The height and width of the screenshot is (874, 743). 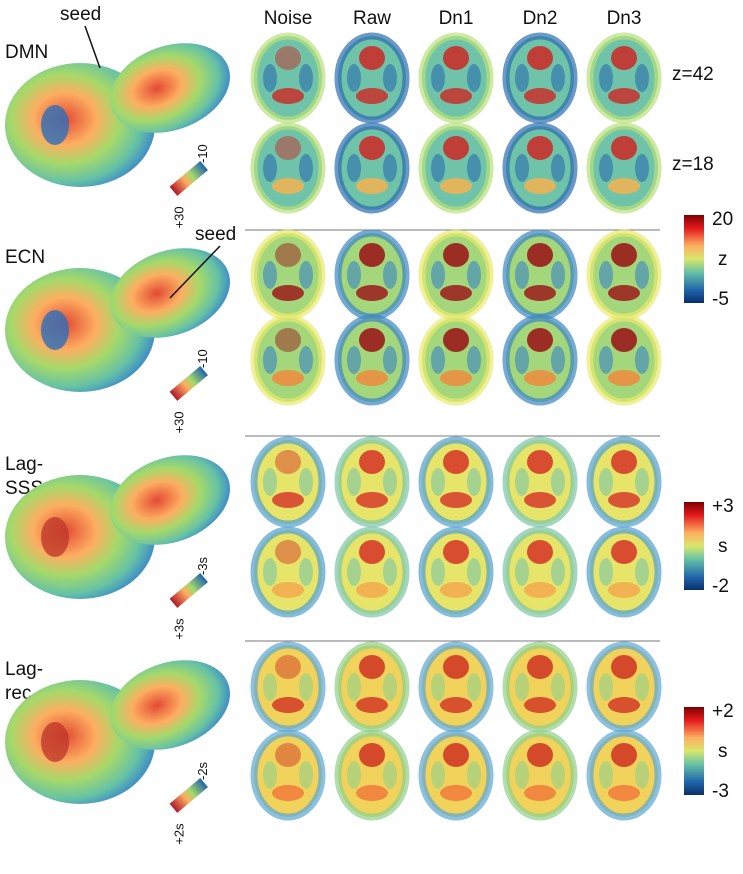 What do you see at coordinates (202, 358) in the screenshot?
I see `surface-colorbar-label: -10` at bounding box center [202, 358].